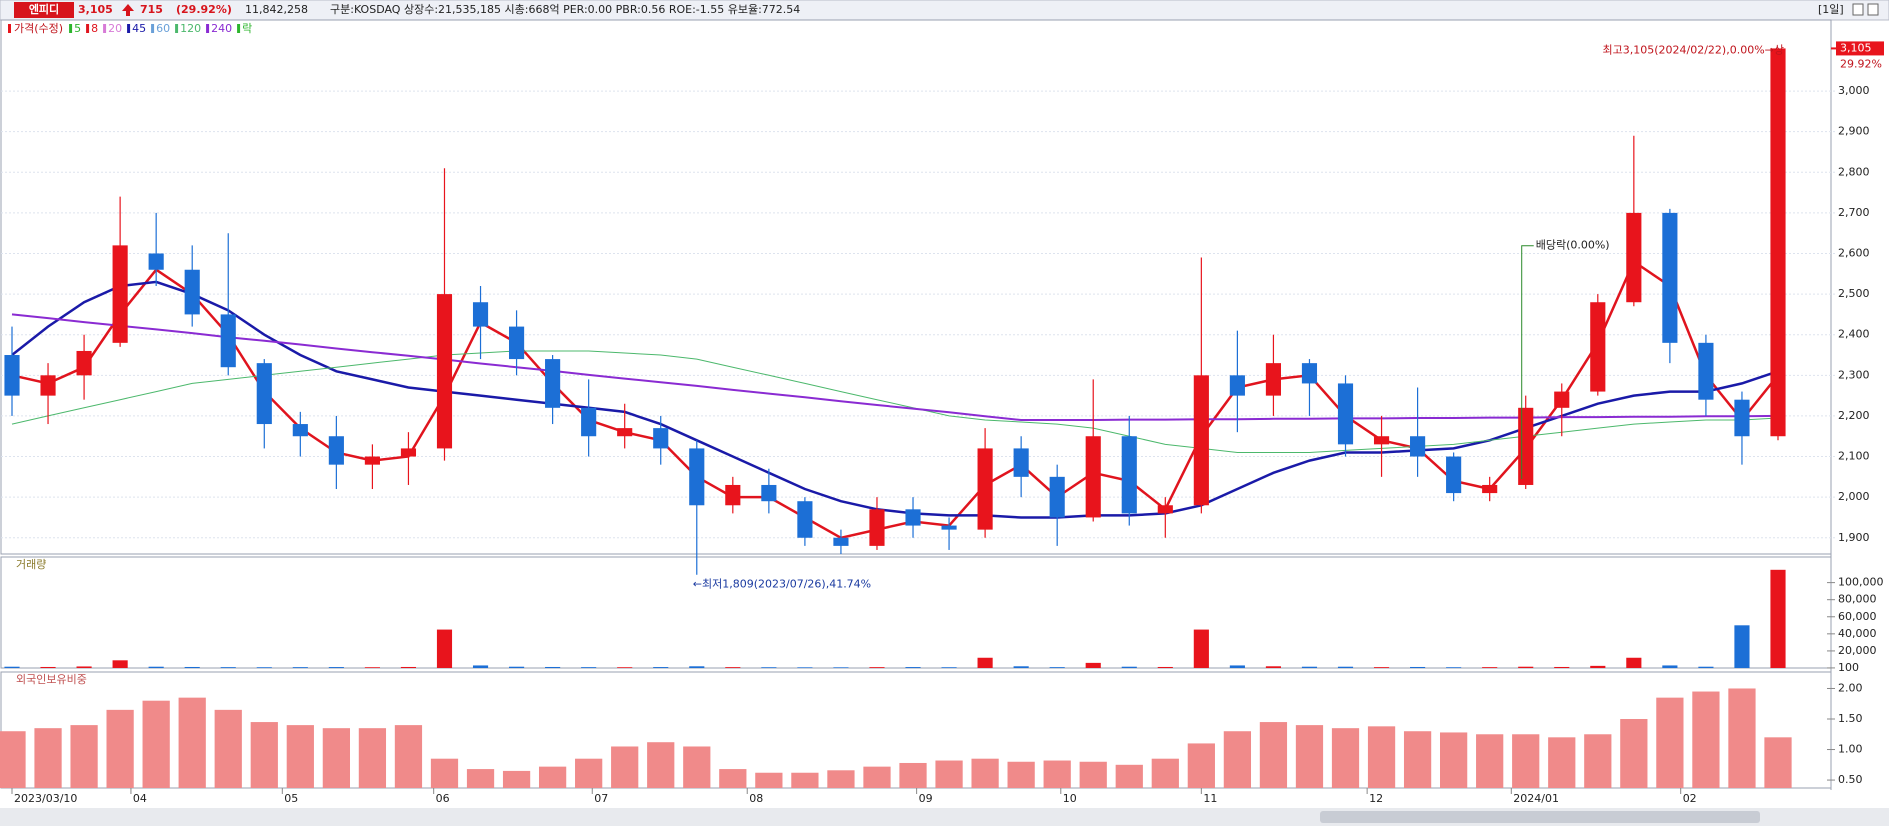 This screenshot has width=1889, height=826. I want to click on x-tick-label: 2023/03/10, so click(45, 798).